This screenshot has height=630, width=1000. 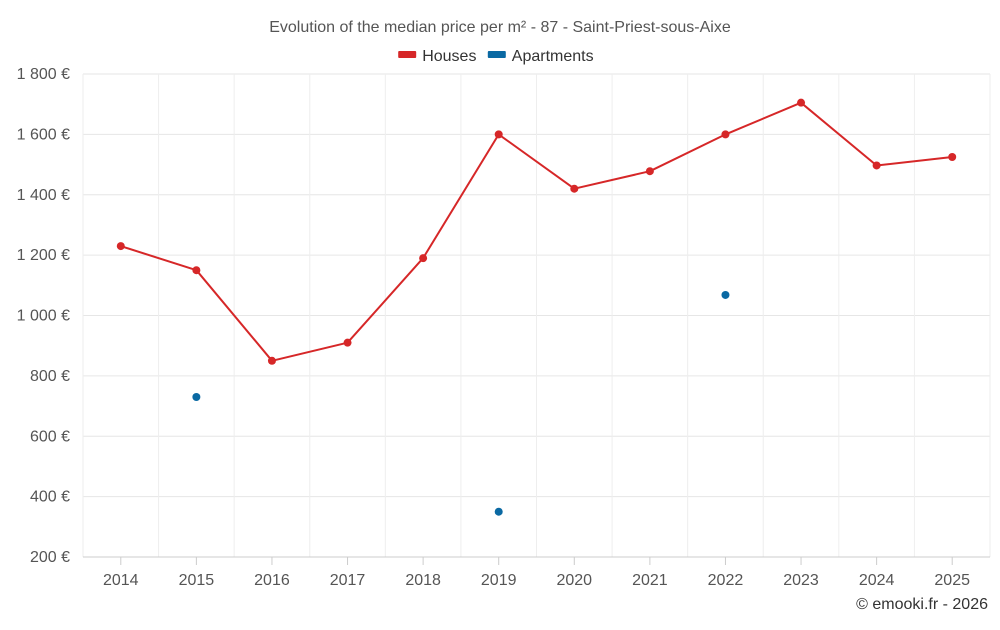 What do you see at coordinates (423, 580) in the screenshot?
I see `x-tick-label: 2018` at bounding box center [423, 580].